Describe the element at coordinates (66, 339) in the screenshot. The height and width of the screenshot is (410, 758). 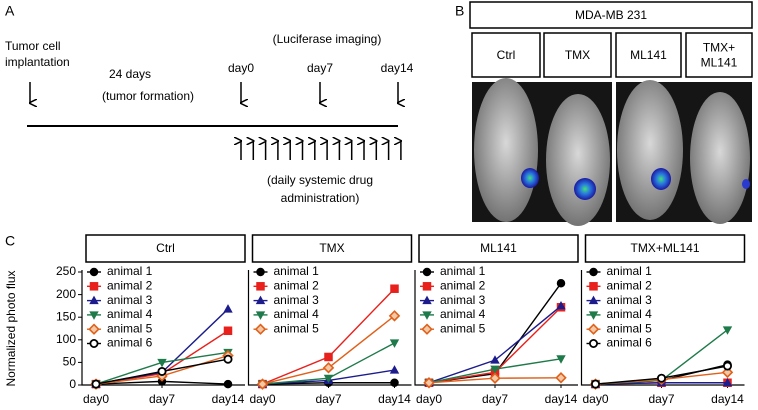
I see `y-tick-label: 100` at that location.